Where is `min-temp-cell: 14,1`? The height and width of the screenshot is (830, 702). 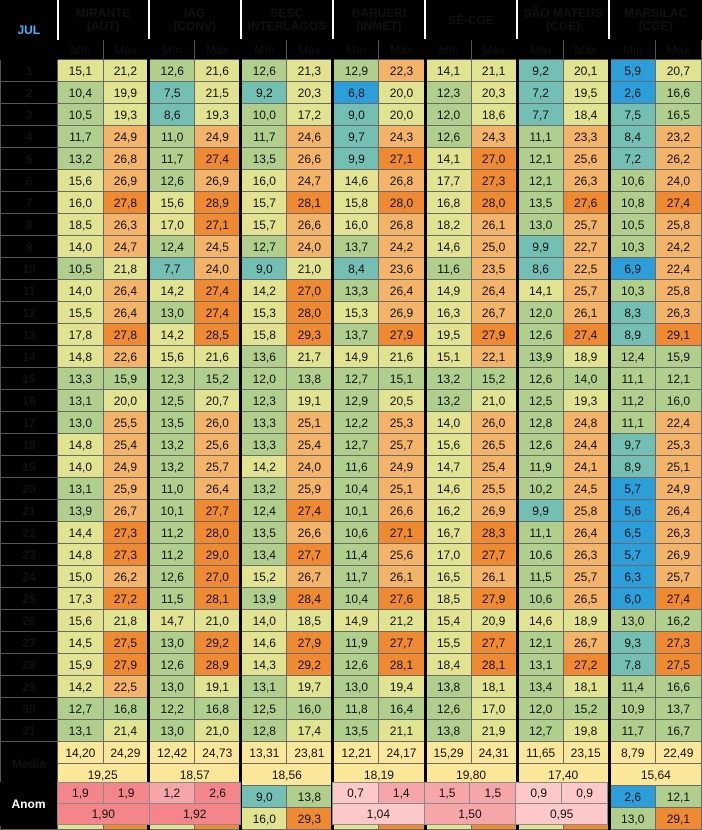 min-temp-cell: 14,1 is located at coordinates (447, 158).